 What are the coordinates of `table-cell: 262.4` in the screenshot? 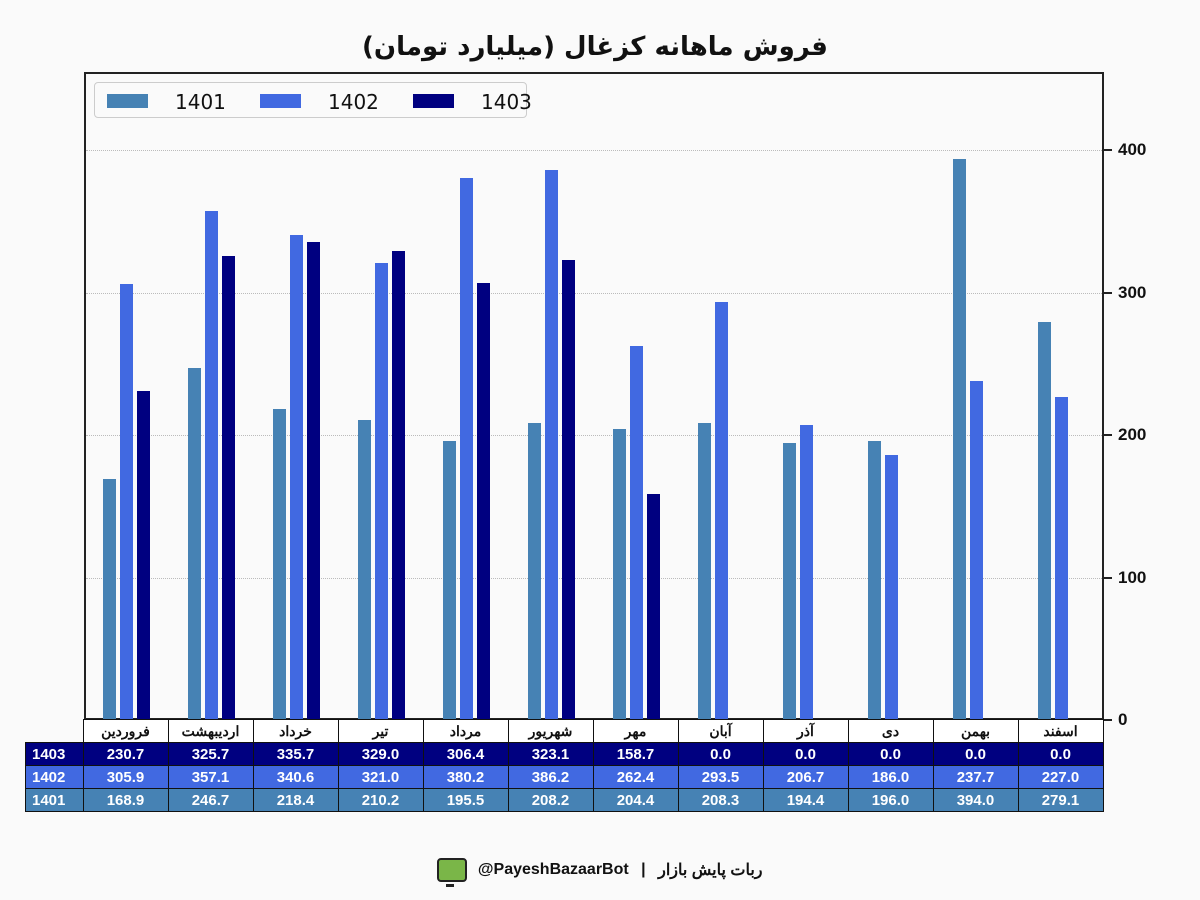 It's located at (635, 777).